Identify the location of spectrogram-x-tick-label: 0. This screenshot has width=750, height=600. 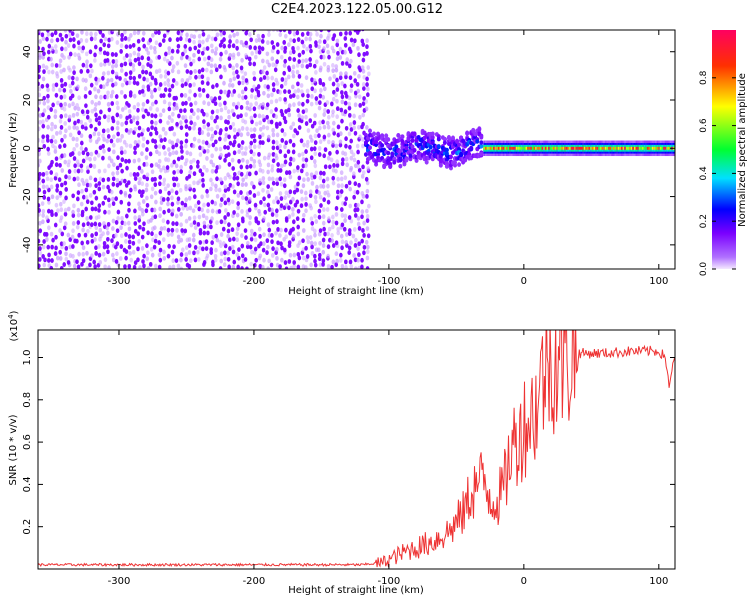
(524, 281).